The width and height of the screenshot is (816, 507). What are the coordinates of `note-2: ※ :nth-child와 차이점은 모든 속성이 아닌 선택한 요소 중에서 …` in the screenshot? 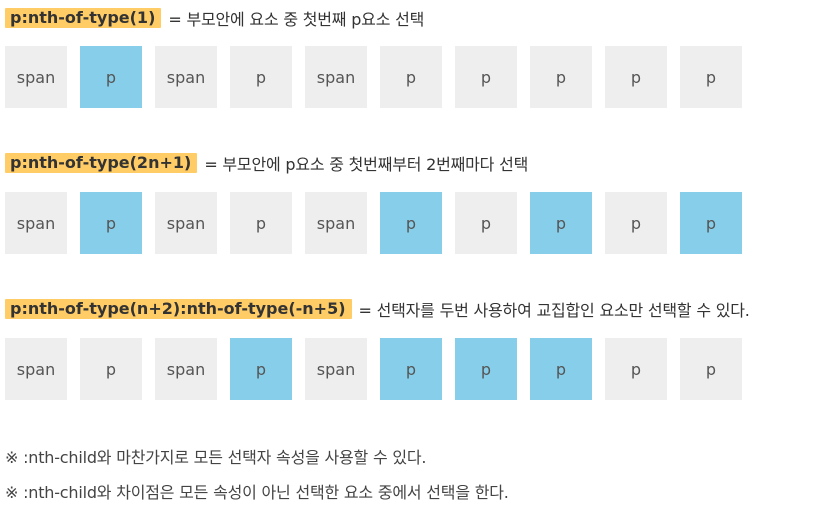 It's located at (257, 492).